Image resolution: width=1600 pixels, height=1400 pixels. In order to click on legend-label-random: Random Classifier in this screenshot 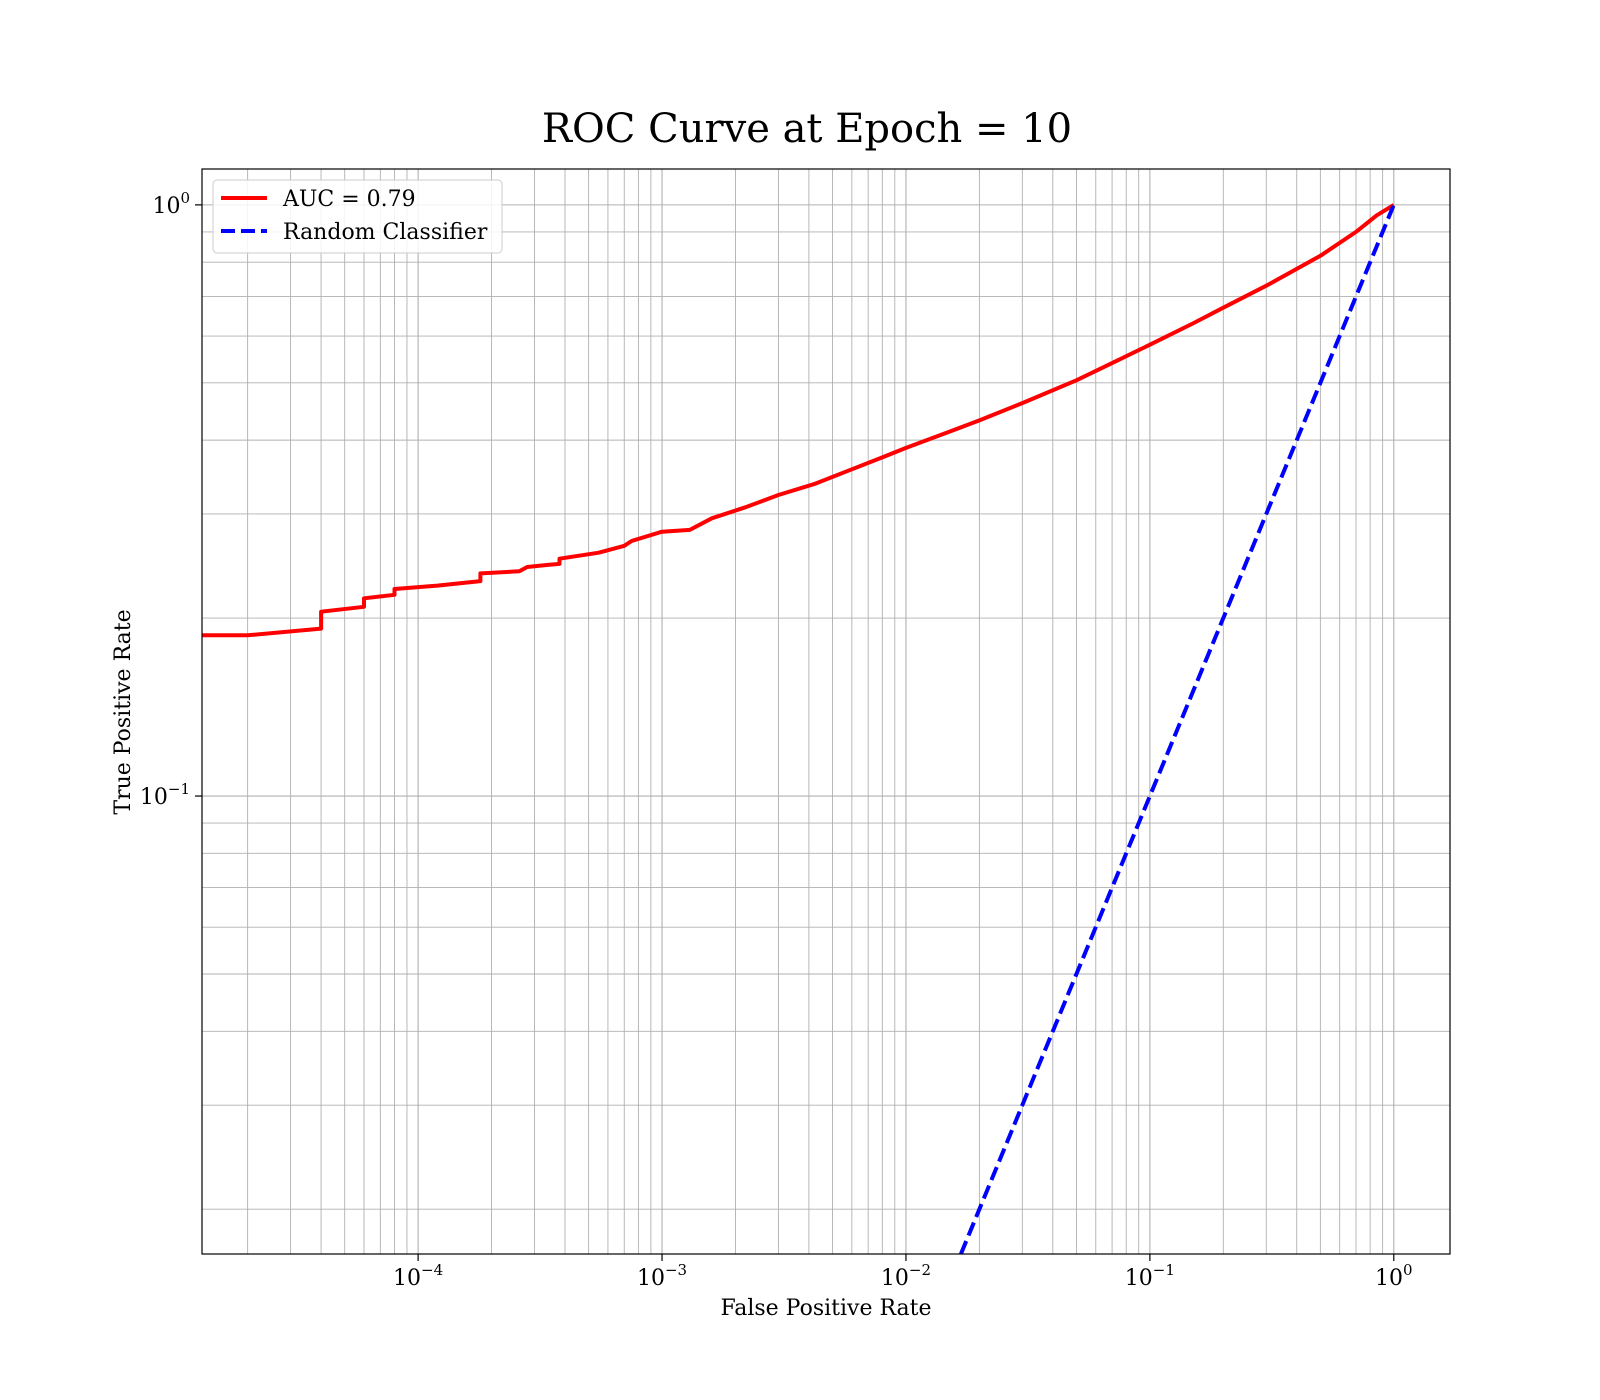, I will do `click(385, 232)`.